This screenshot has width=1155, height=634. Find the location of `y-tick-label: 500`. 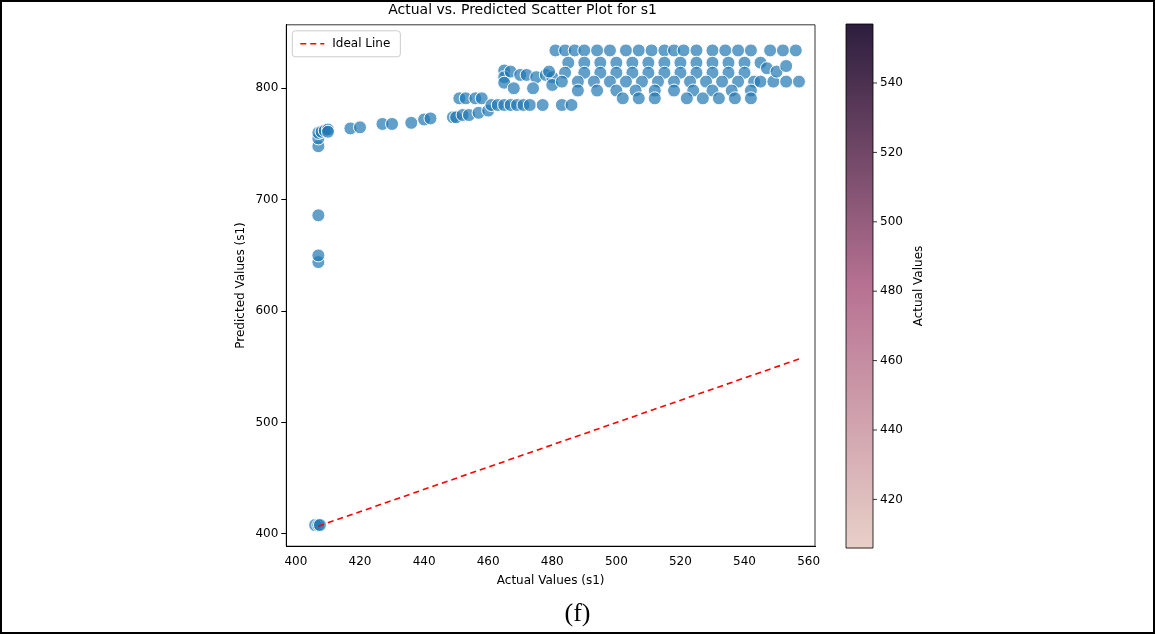

y-tick-label: 500 is located at coordinates (267, 421).